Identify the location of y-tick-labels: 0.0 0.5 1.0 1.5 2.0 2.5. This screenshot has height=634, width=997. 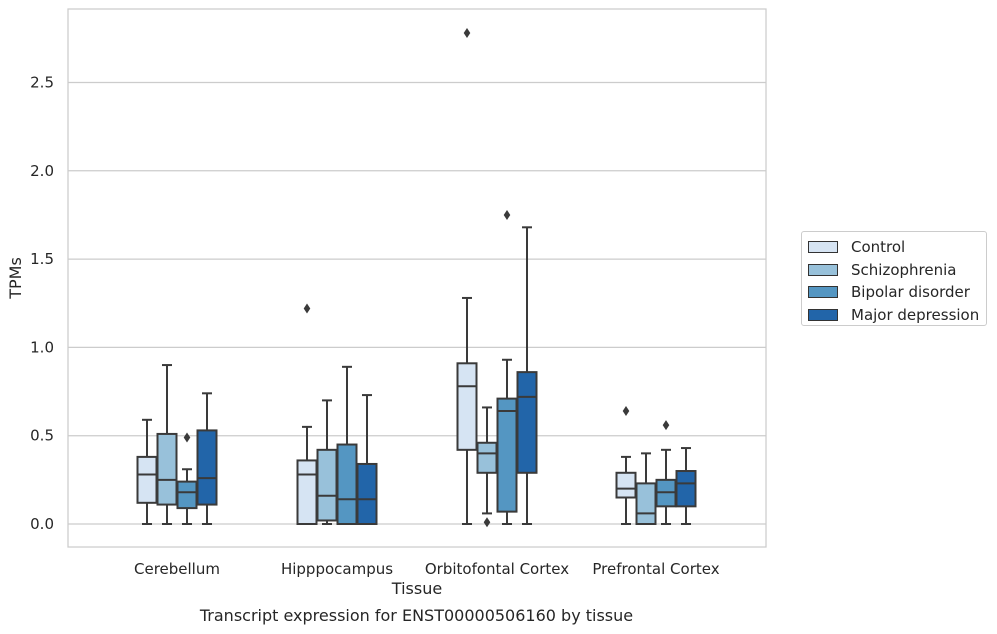
(42, 304).